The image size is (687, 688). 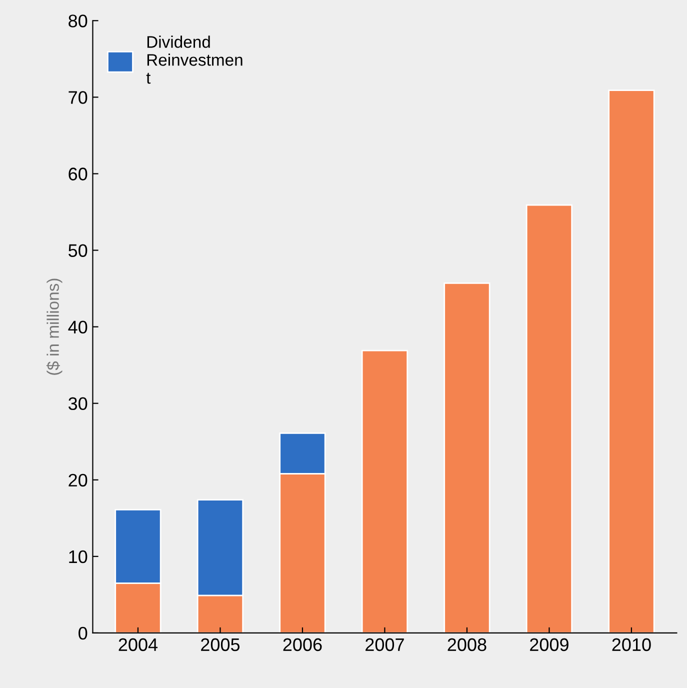 I want to click on x-tick-label: 2006, so click(x=302, y=645).